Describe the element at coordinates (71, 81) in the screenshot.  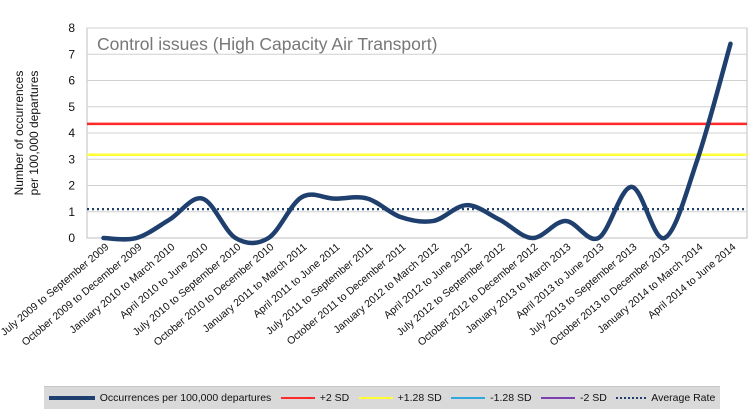
I see `y-tick-label: 6` at that location.